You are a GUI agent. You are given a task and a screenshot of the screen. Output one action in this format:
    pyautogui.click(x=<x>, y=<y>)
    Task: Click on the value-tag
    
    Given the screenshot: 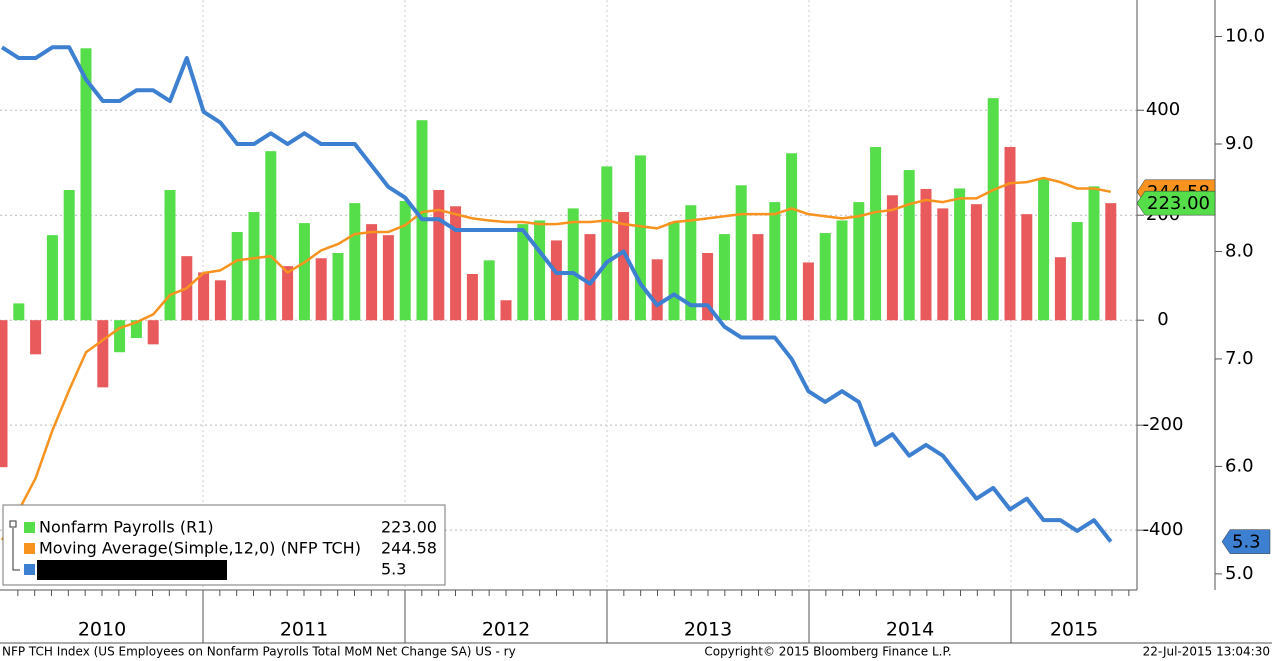 What is the action you would take?
    pyautogui.click(x=1176, y=203)
    